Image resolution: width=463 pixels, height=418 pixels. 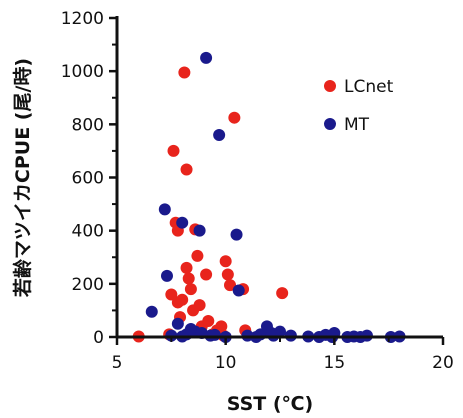 What do you see at coordinates (22, 177) in the screenshot?
I see `y-axis-title: 若齢マツイカCPUE (尾/時)` at bounding box center [22, 177].